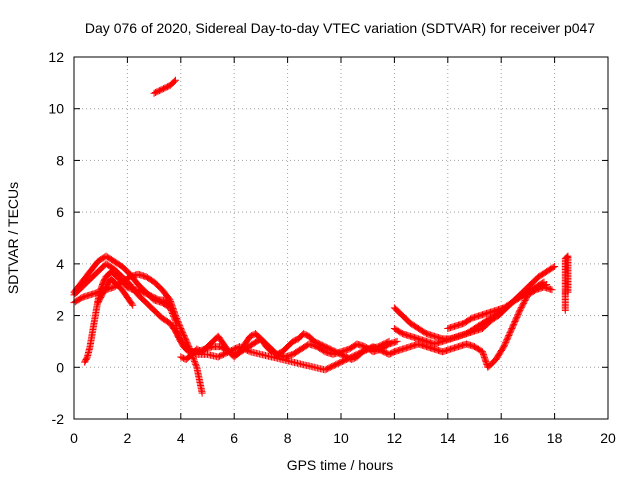 The width and height of the screenshot is (640, 480). Describe the element at coordinates (60, 160) in the screenshot. I see `y-tick-label: 8` at that location.